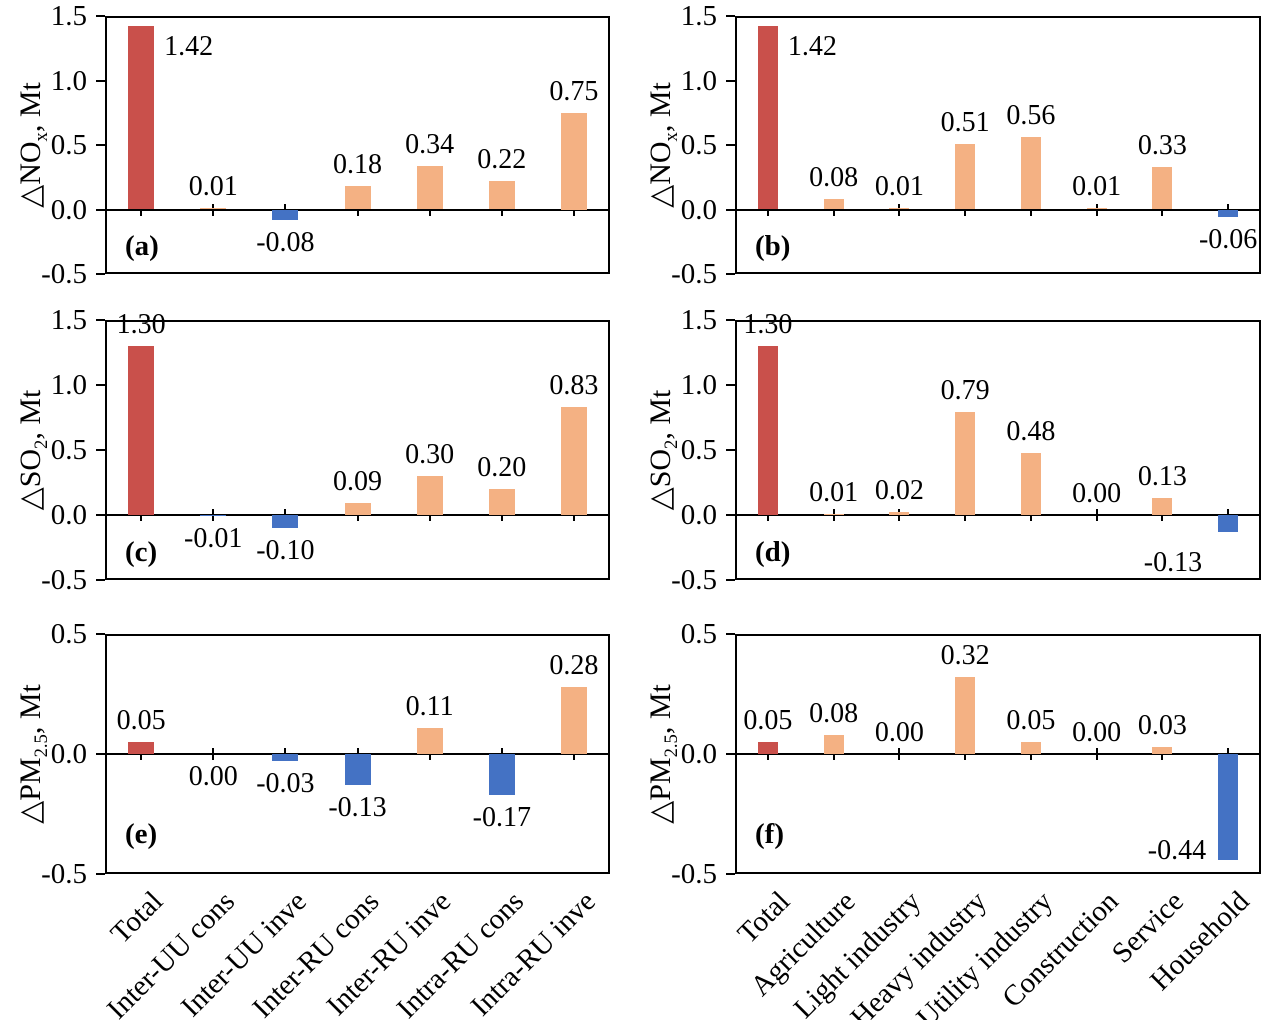  I want to click on data-label: 0.33, so click(1162, 145).